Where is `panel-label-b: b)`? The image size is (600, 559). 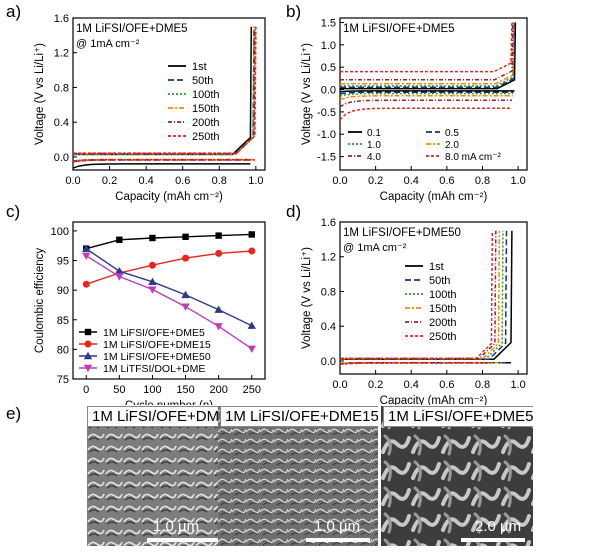
panel-label-b: b) is located at coordinates (294, 11).